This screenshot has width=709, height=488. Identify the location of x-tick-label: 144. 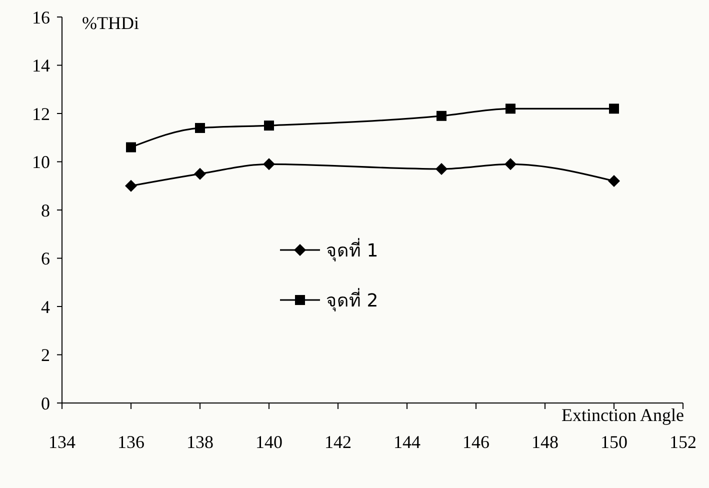
(407, 442).